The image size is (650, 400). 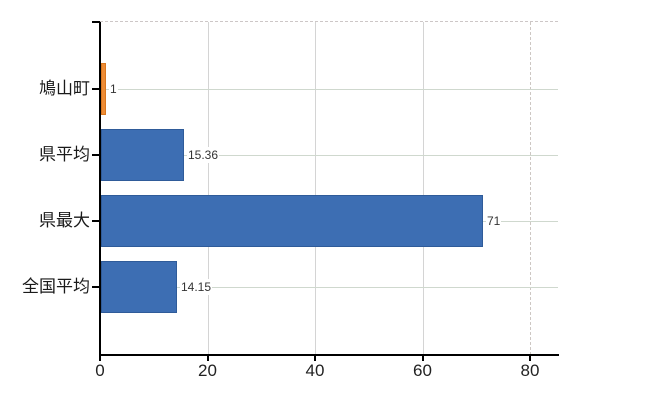 What do you see at coordinates (100, 188) in the screenshot?
I see `y-axis-line` at bounding box center [100, 188].